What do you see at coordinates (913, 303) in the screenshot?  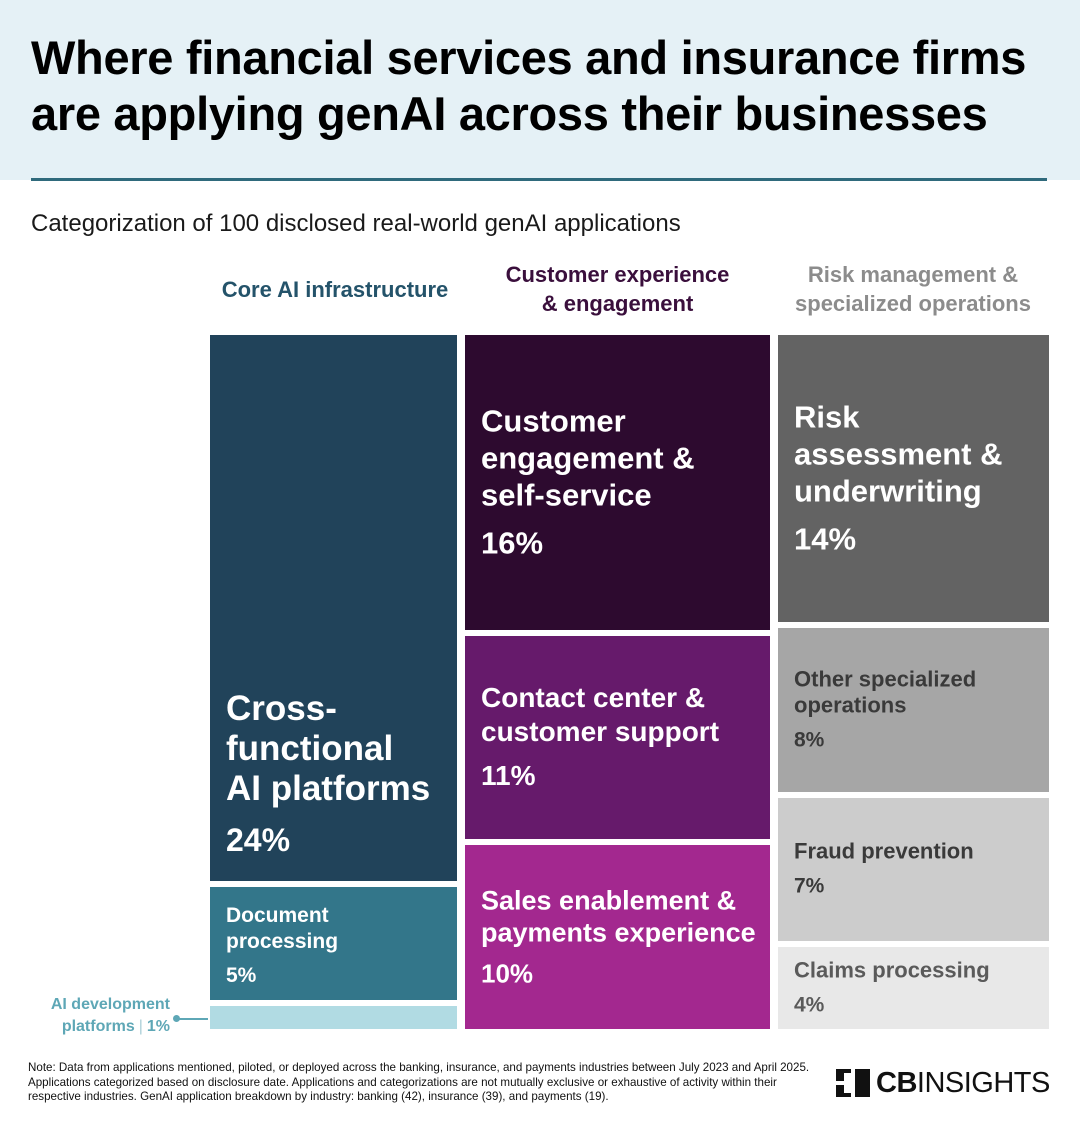 I see `column-heading-line: specialized operations` at bounding box center [913, 303].